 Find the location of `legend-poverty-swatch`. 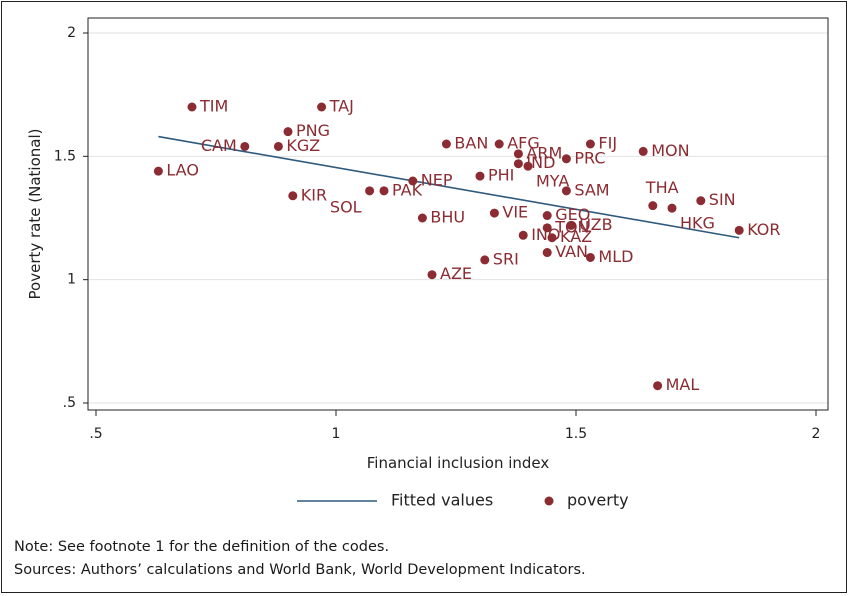

legend-poverty-swatch is located at coordinates (549, 501).